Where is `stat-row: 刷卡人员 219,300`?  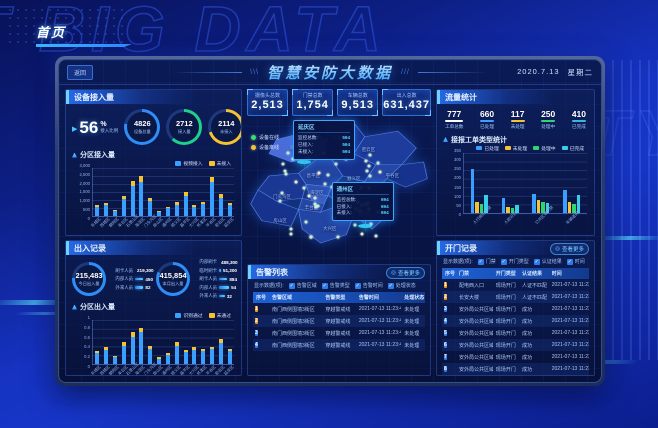
stat-row: 刷卡人员 219,300 is located at coordinates (131, 271).